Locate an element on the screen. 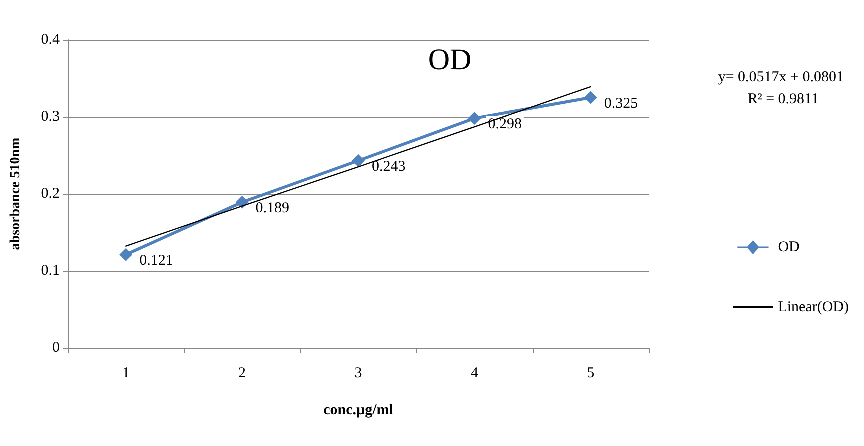 This screenshot has width=864, height=446. y-tick-label: 0.2 is located at coordinates (50, 194).